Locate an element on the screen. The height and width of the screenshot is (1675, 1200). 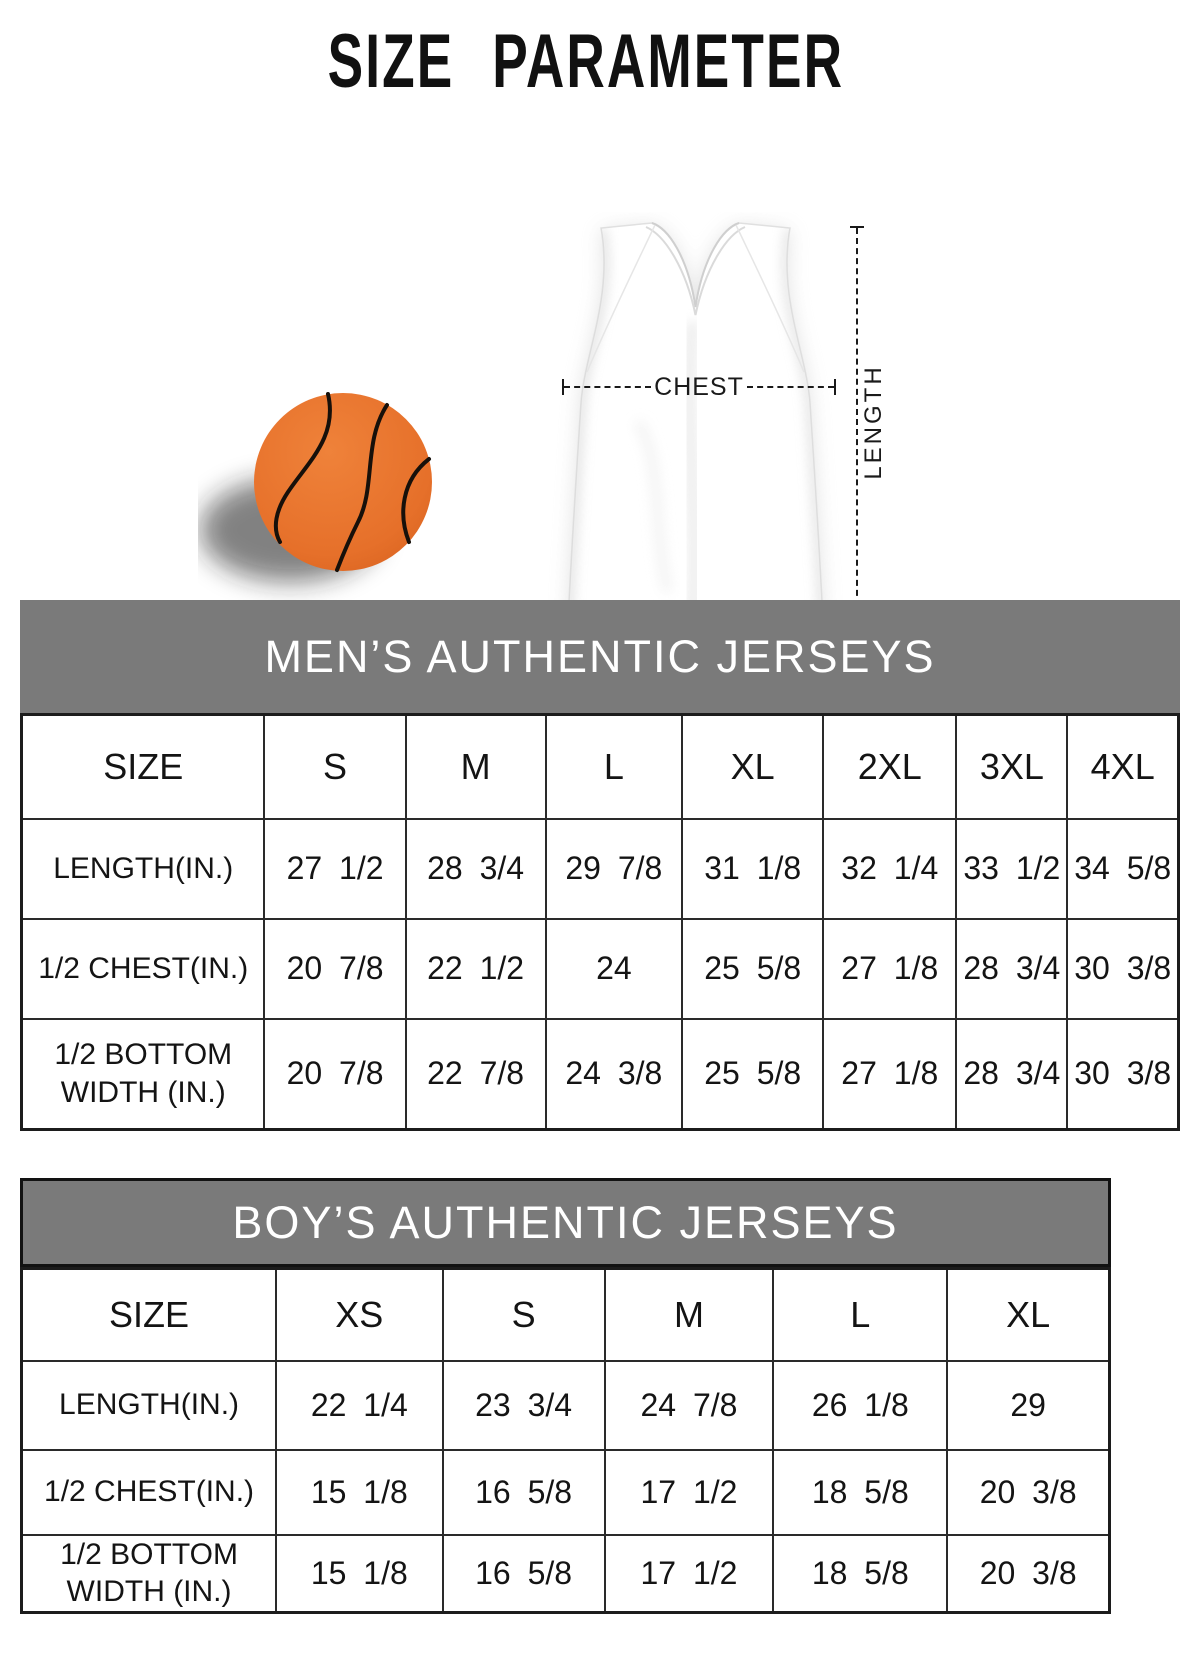
col-header: 4XL is located at coordinates (1123, 766).